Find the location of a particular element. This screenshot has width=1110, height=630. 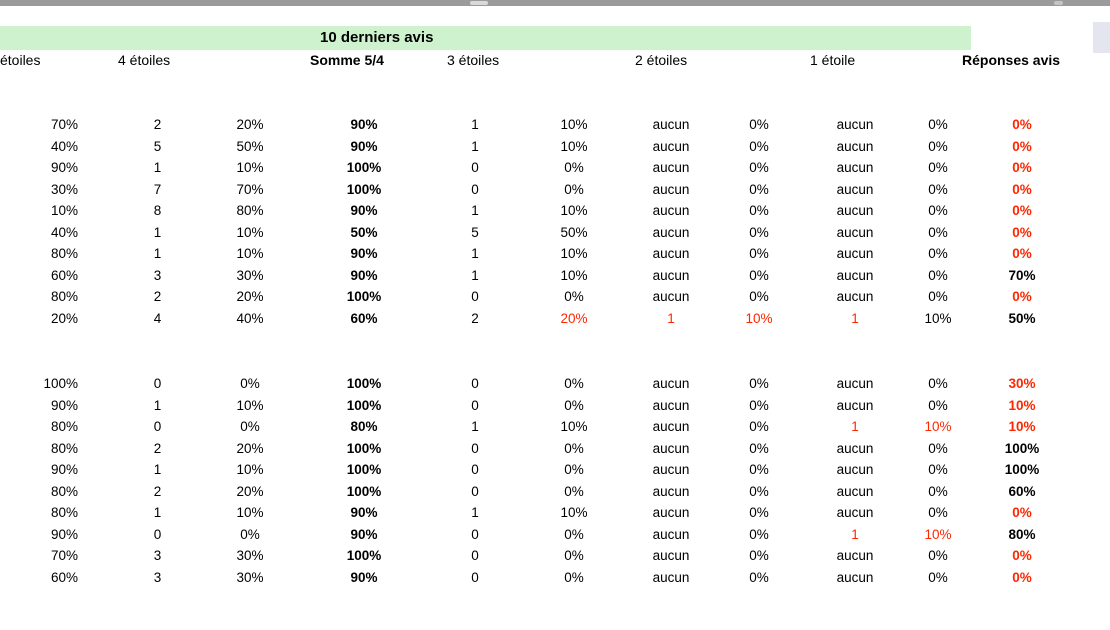

window-top-scrollbar is located at coordinates (555, 3).